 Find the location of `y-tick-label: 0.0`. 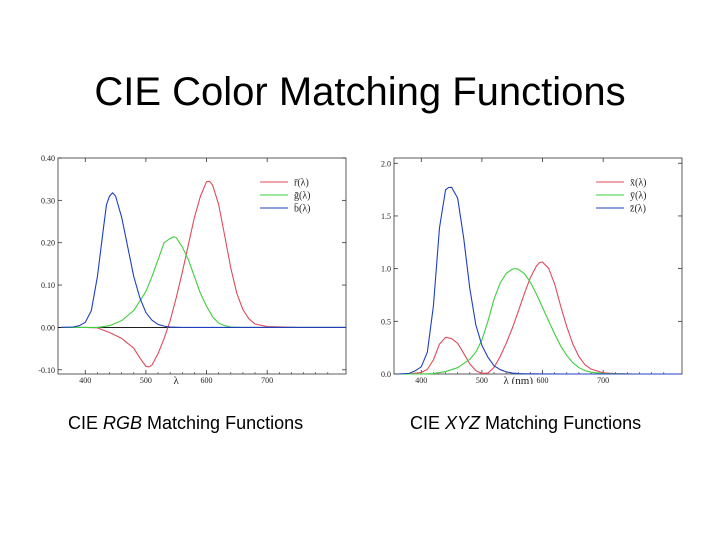

y-tick-label: 0.0 is located at coordinates (386, 374).